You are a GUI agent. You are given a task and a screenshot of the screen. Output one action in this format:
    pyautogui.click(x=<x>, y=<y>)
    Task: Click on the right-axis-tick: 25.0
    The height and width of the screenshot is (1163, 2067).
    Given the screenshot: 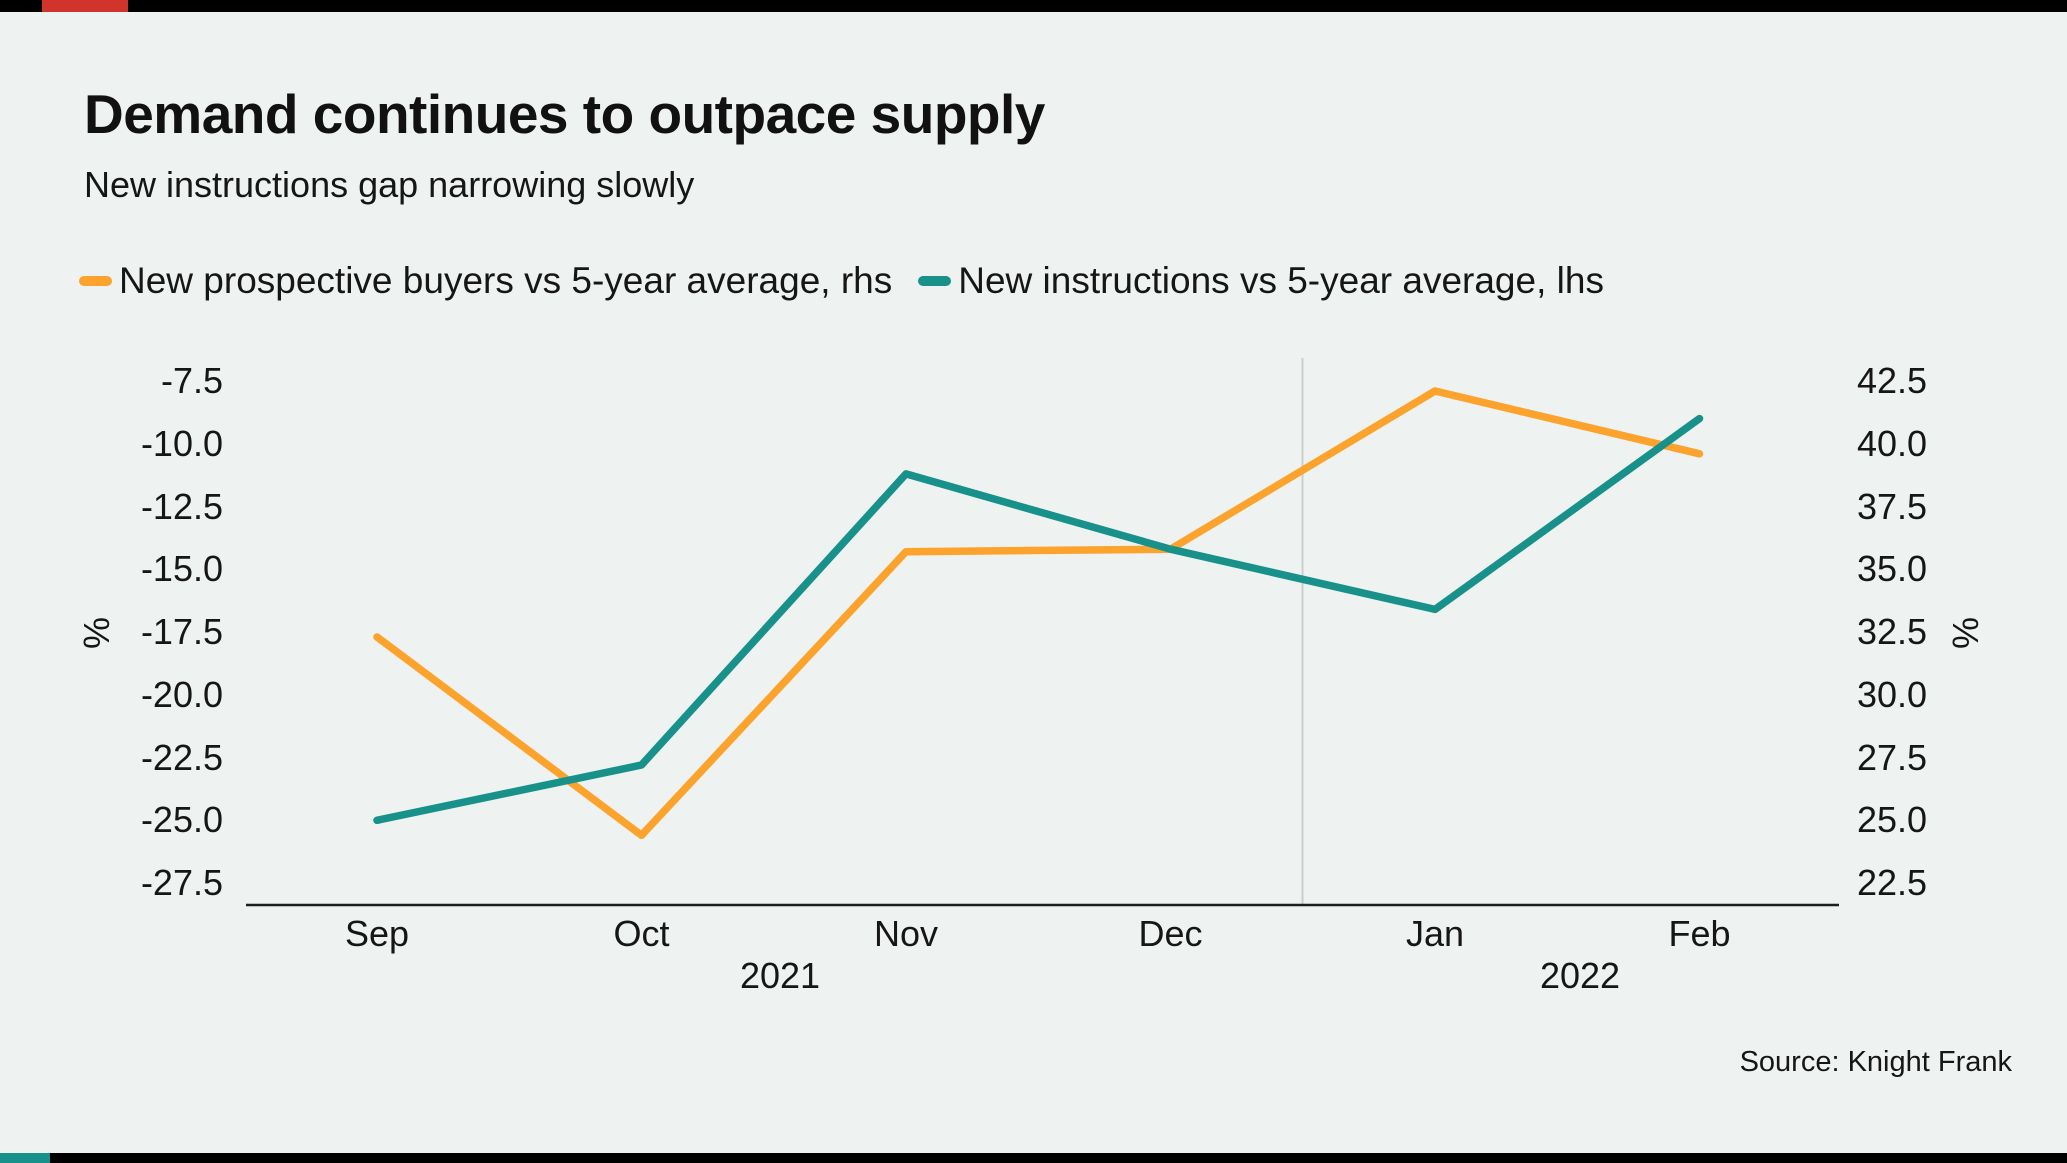 What is the action you would take?
    pyautogui.click(x=1892, y=820)
    